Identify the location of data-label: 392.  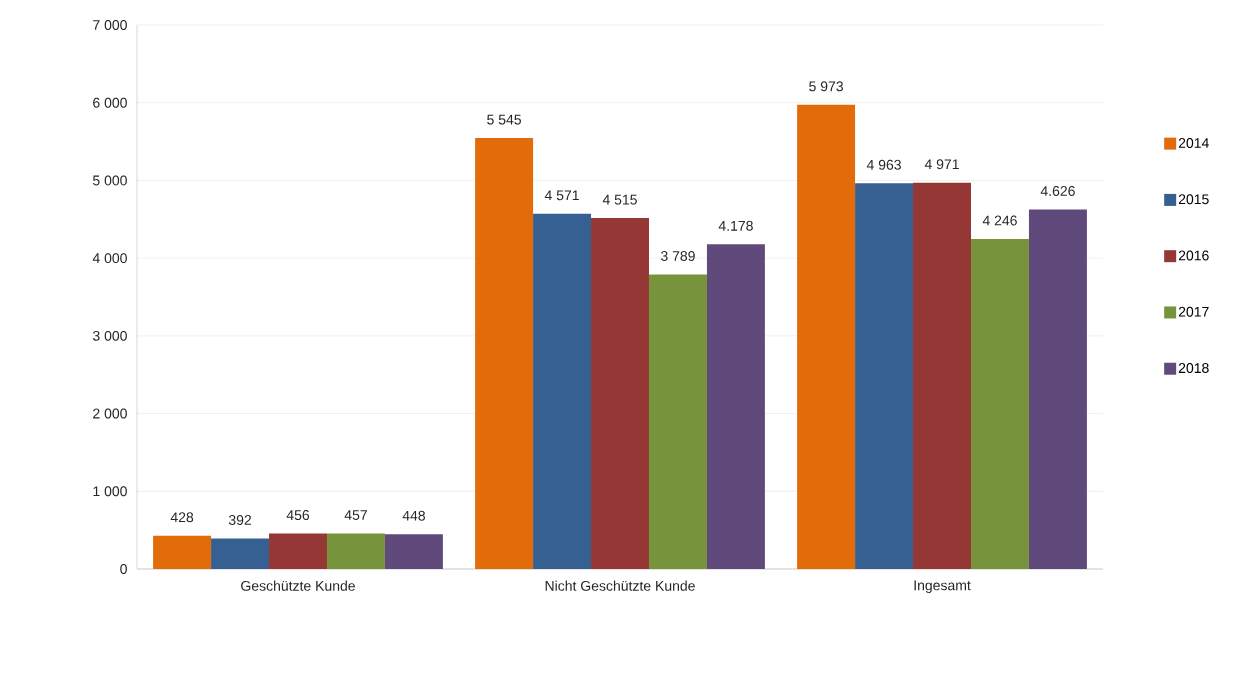
(240, 520).